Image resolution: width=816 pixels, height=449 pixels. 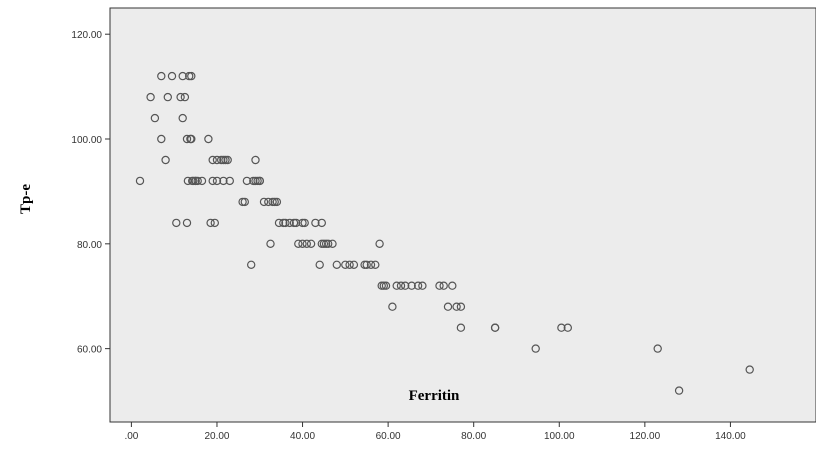 I want to click on x-tick-label: 60.00, so click(x=388, y=436).